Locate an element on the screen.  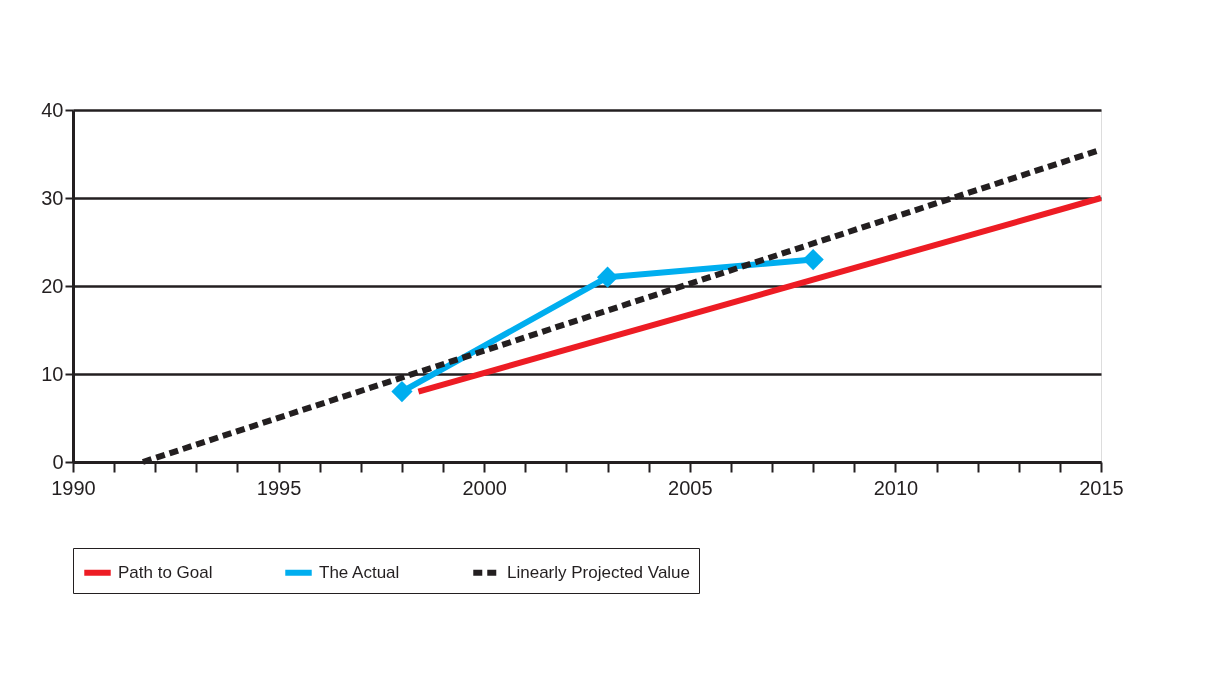
legend-label: The Actual is located at coordinates (359, 572).